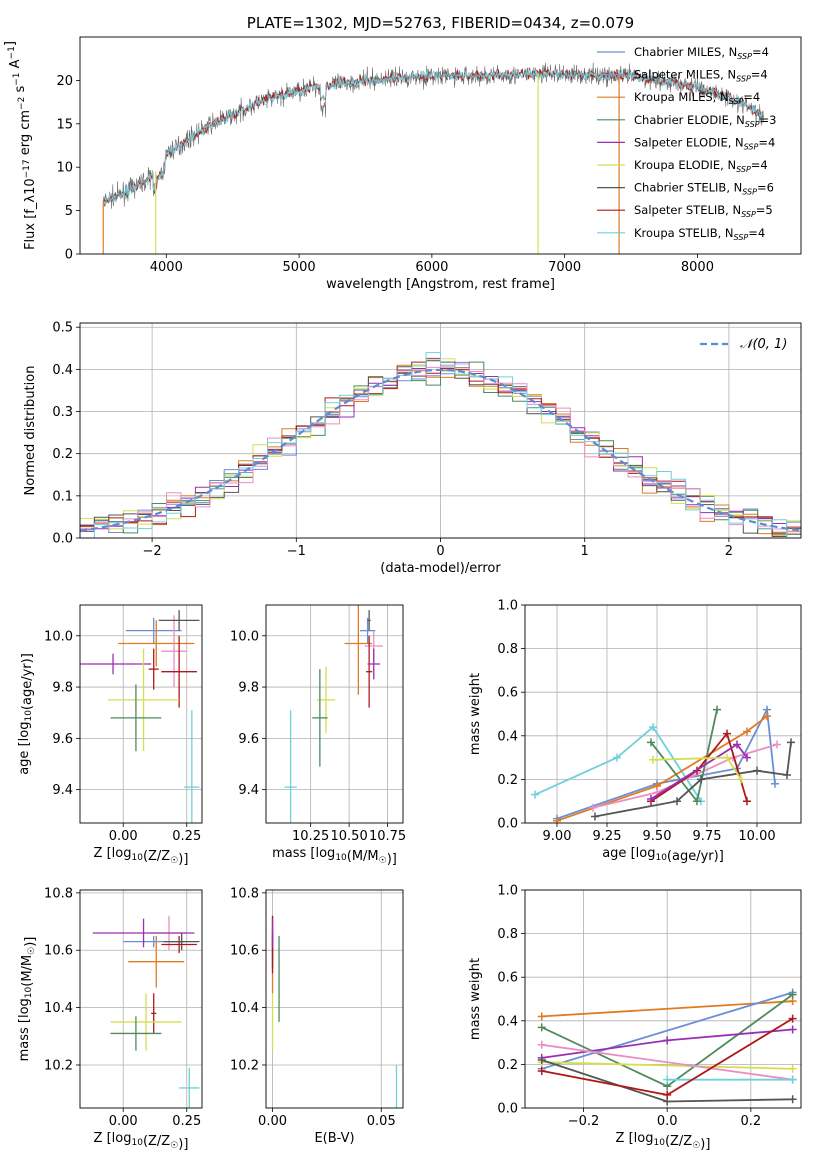  I want to click on x-tick-label: −1, so click(296, 551).